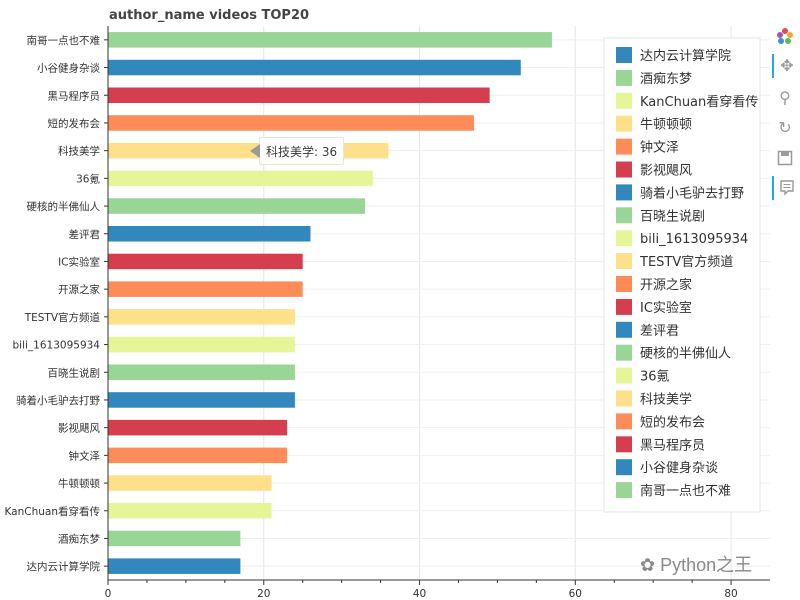 The image size is (800, 600). Describe the element at coordinates (74, 372) in the screenshot. I see `y-tick-label: 百晓生说剧` at that location.